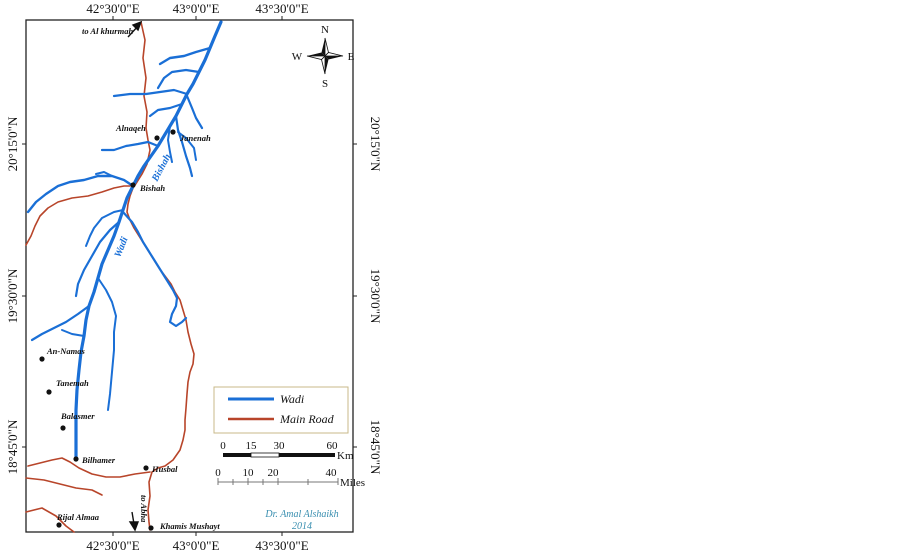  Describe the element at coordinates (249, 473) in the screenshot. I see `scale-mile-tick: 10` at that location.